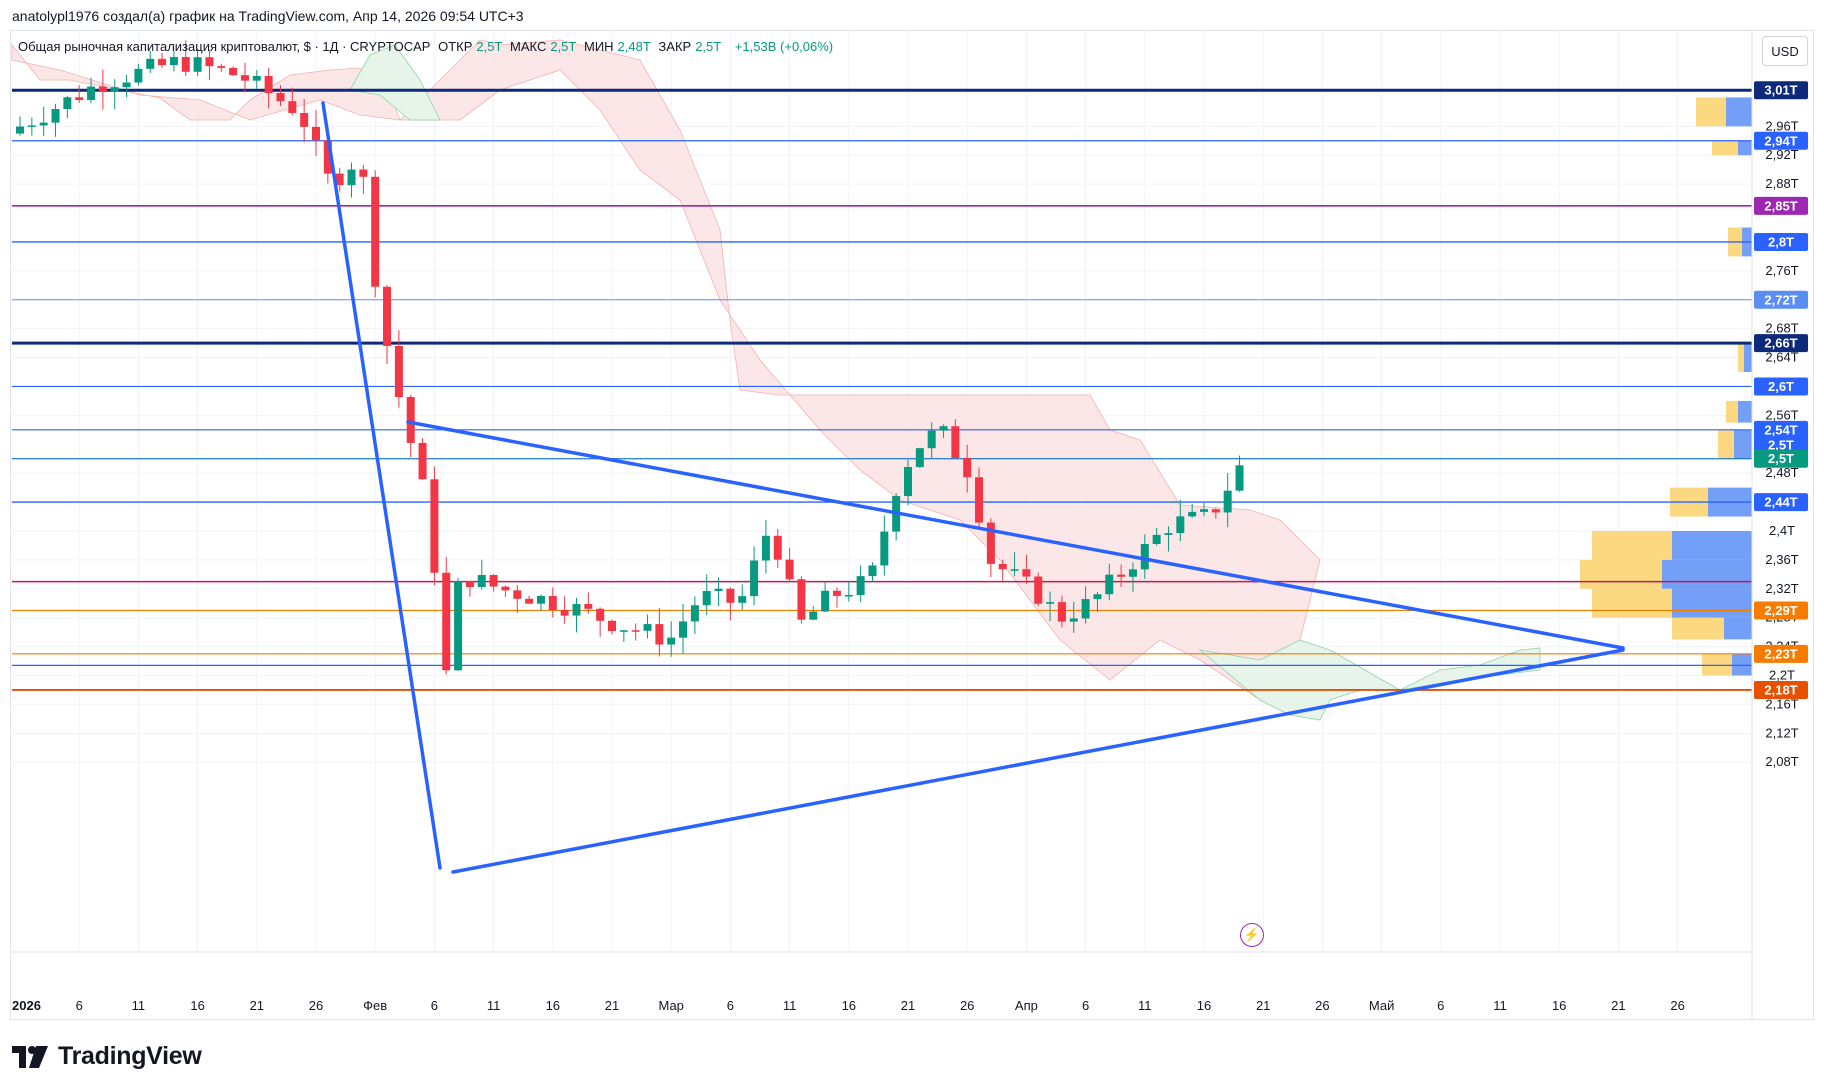 Image resolution: width=1824 pixels, height=1088 pixels. I want to click on price-tag-label: 2,66T, so click(1780, 343).